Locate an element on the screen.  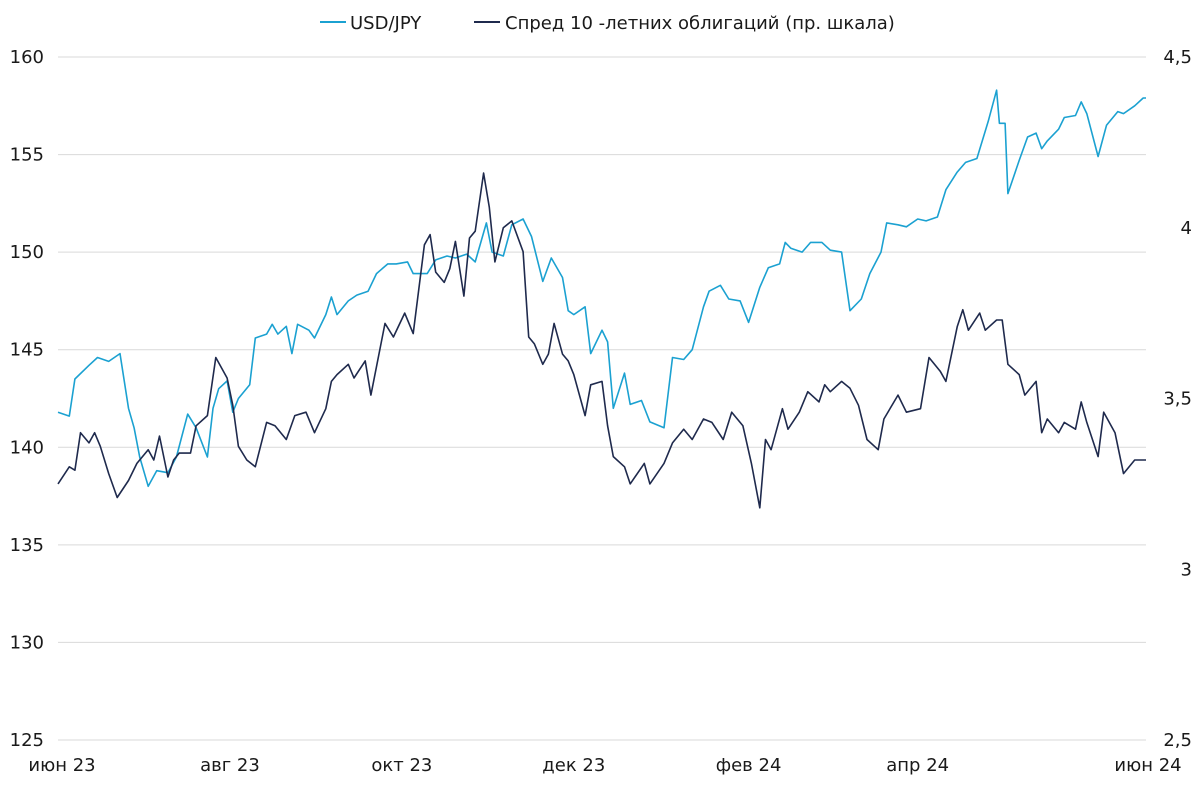
x-tick-label: авг 23 is located at coordinates (230, 765).